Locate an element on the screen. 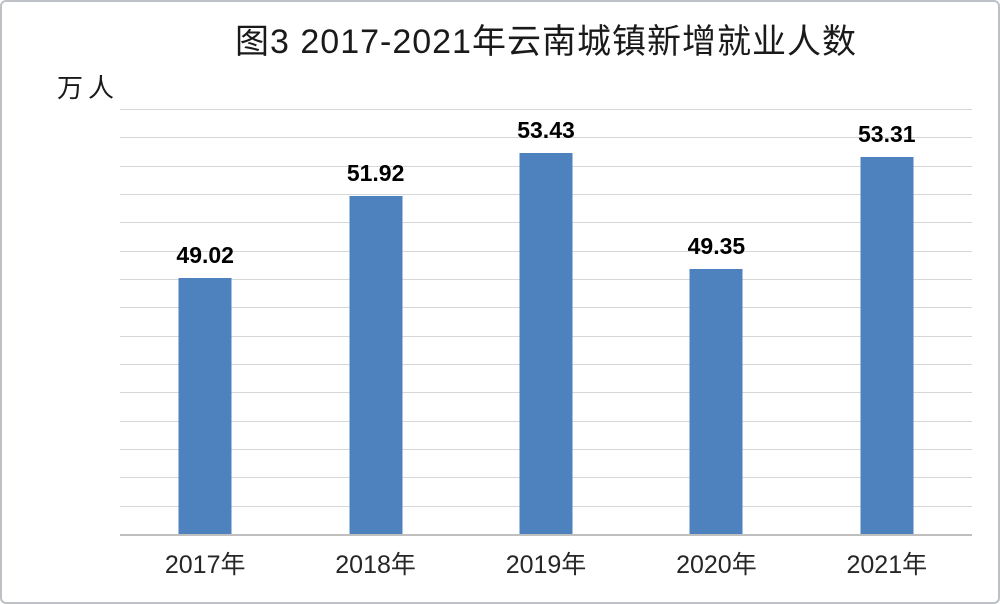  bar-2021年 is located at coordinates (887, 345).